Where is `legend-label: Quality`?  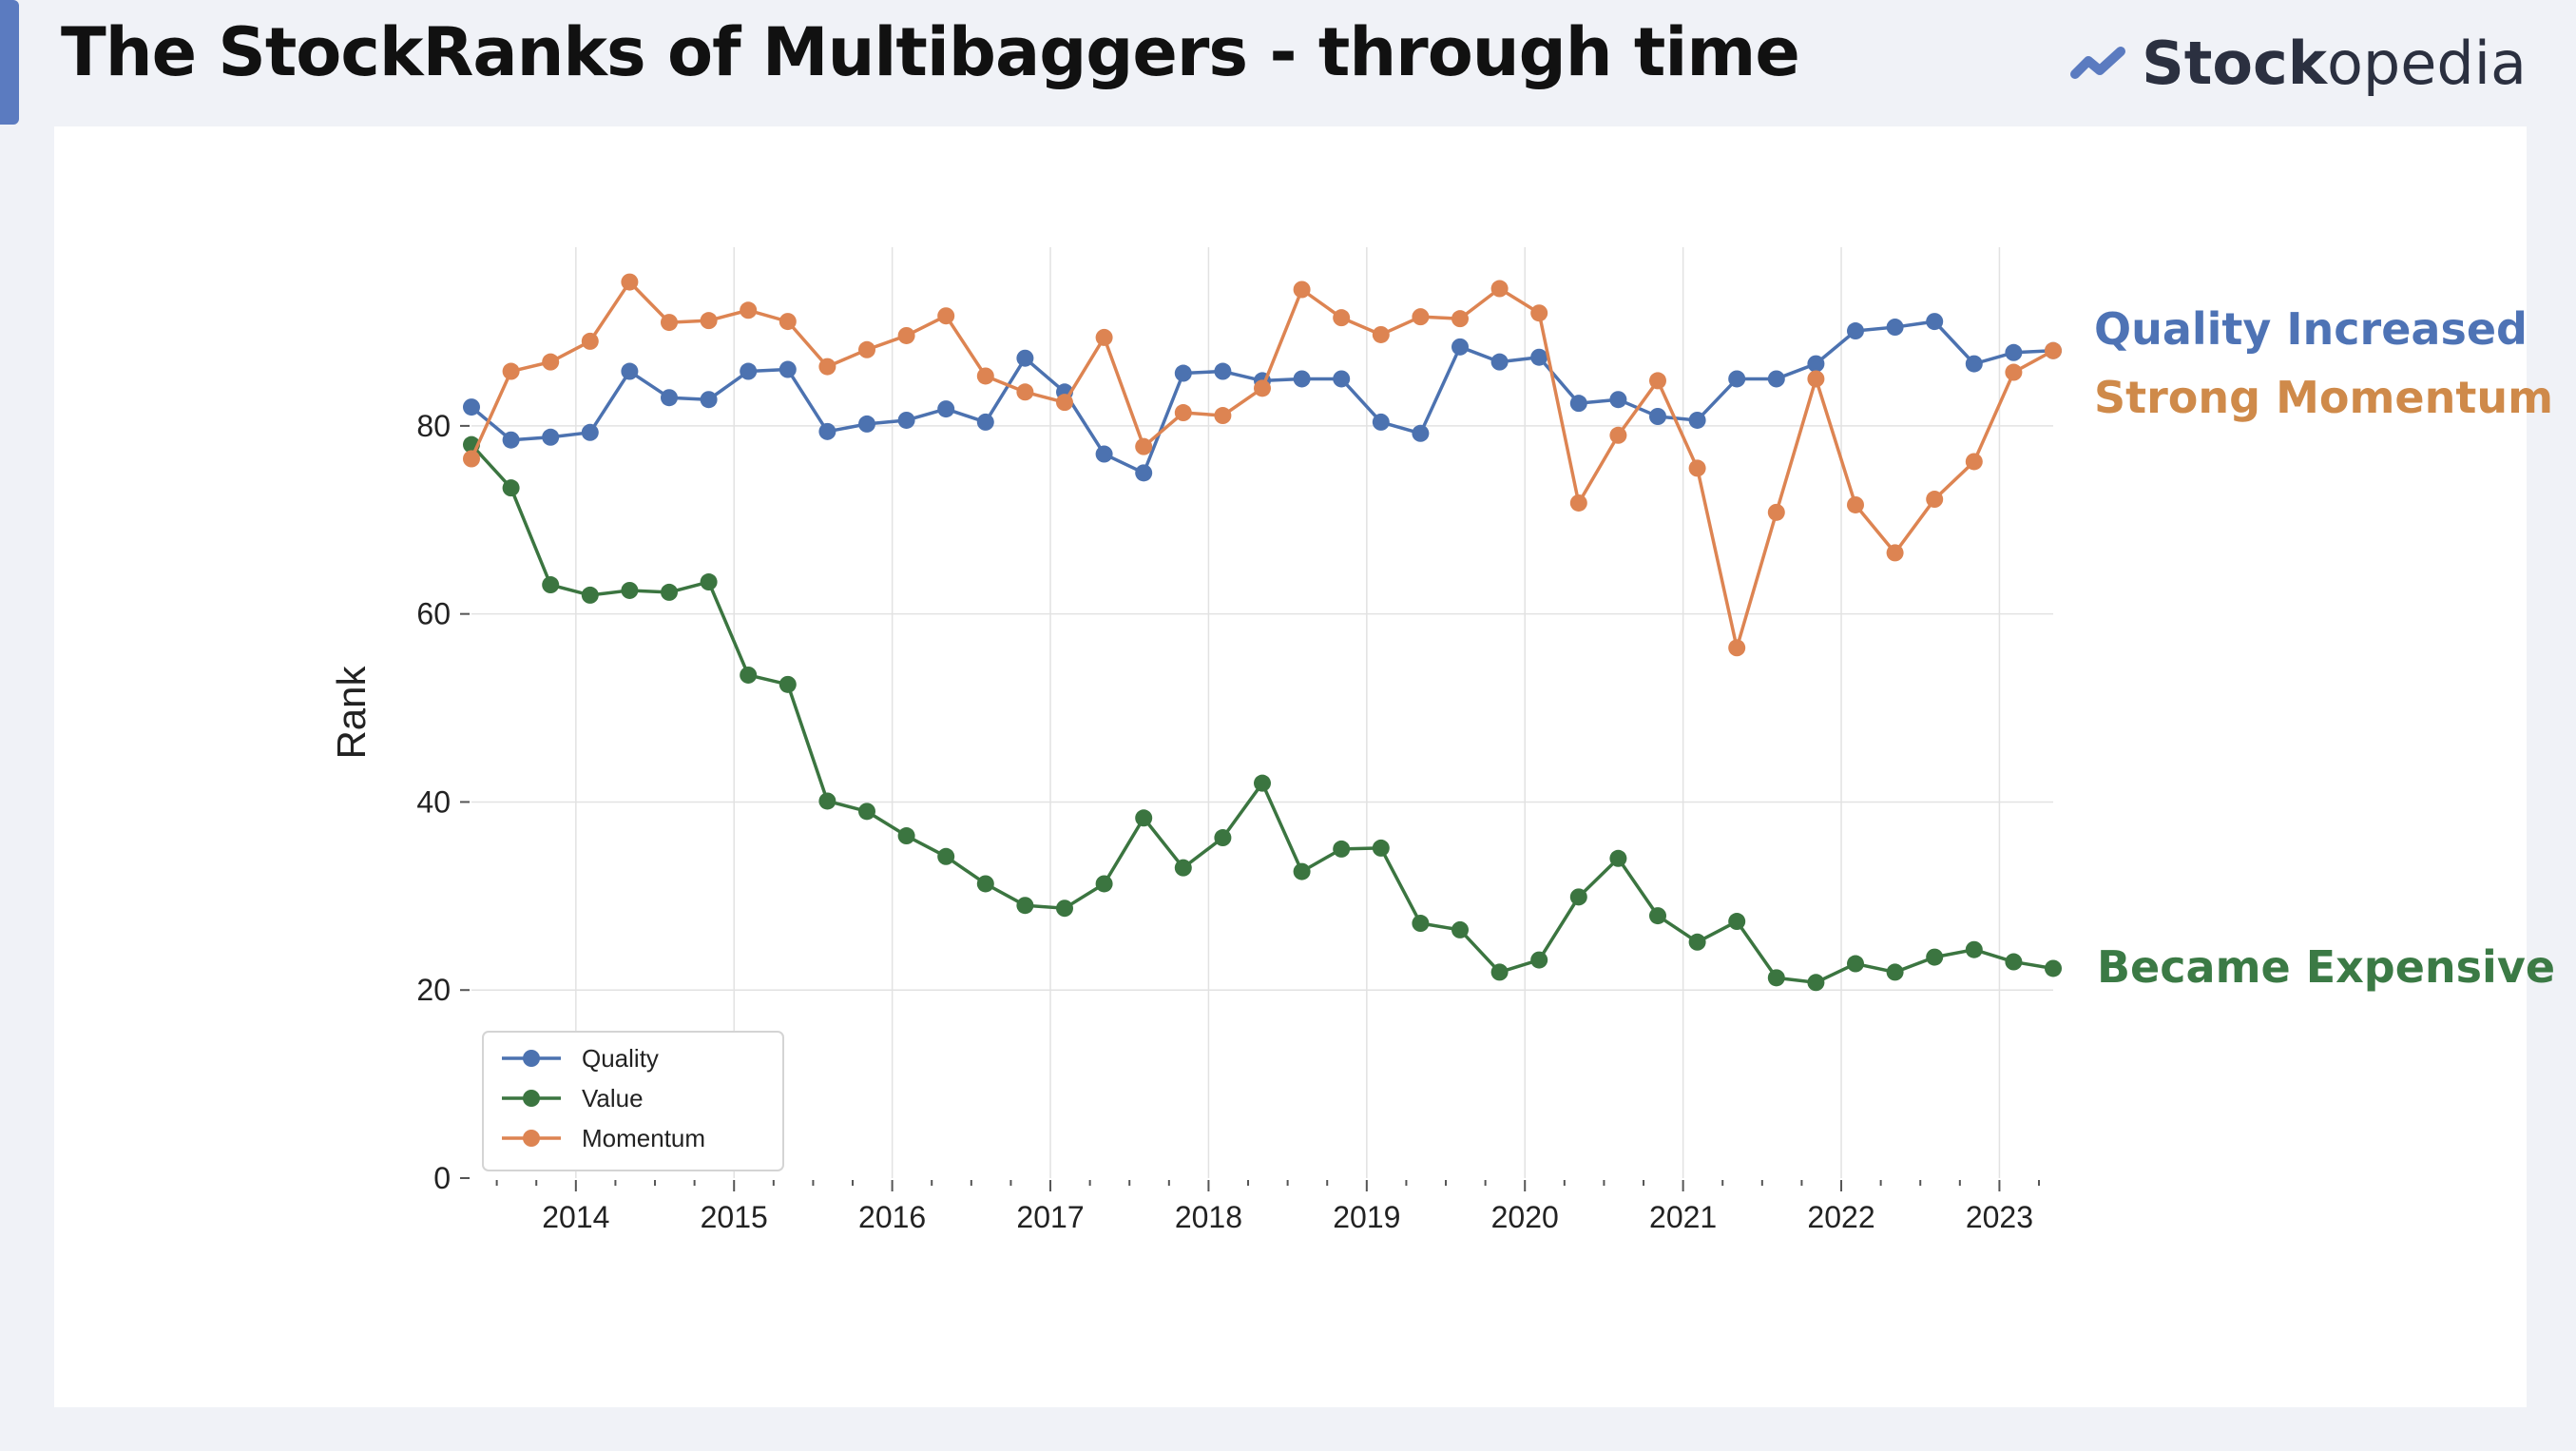
legend-label: Quality is located at coordinates (621, 1058).